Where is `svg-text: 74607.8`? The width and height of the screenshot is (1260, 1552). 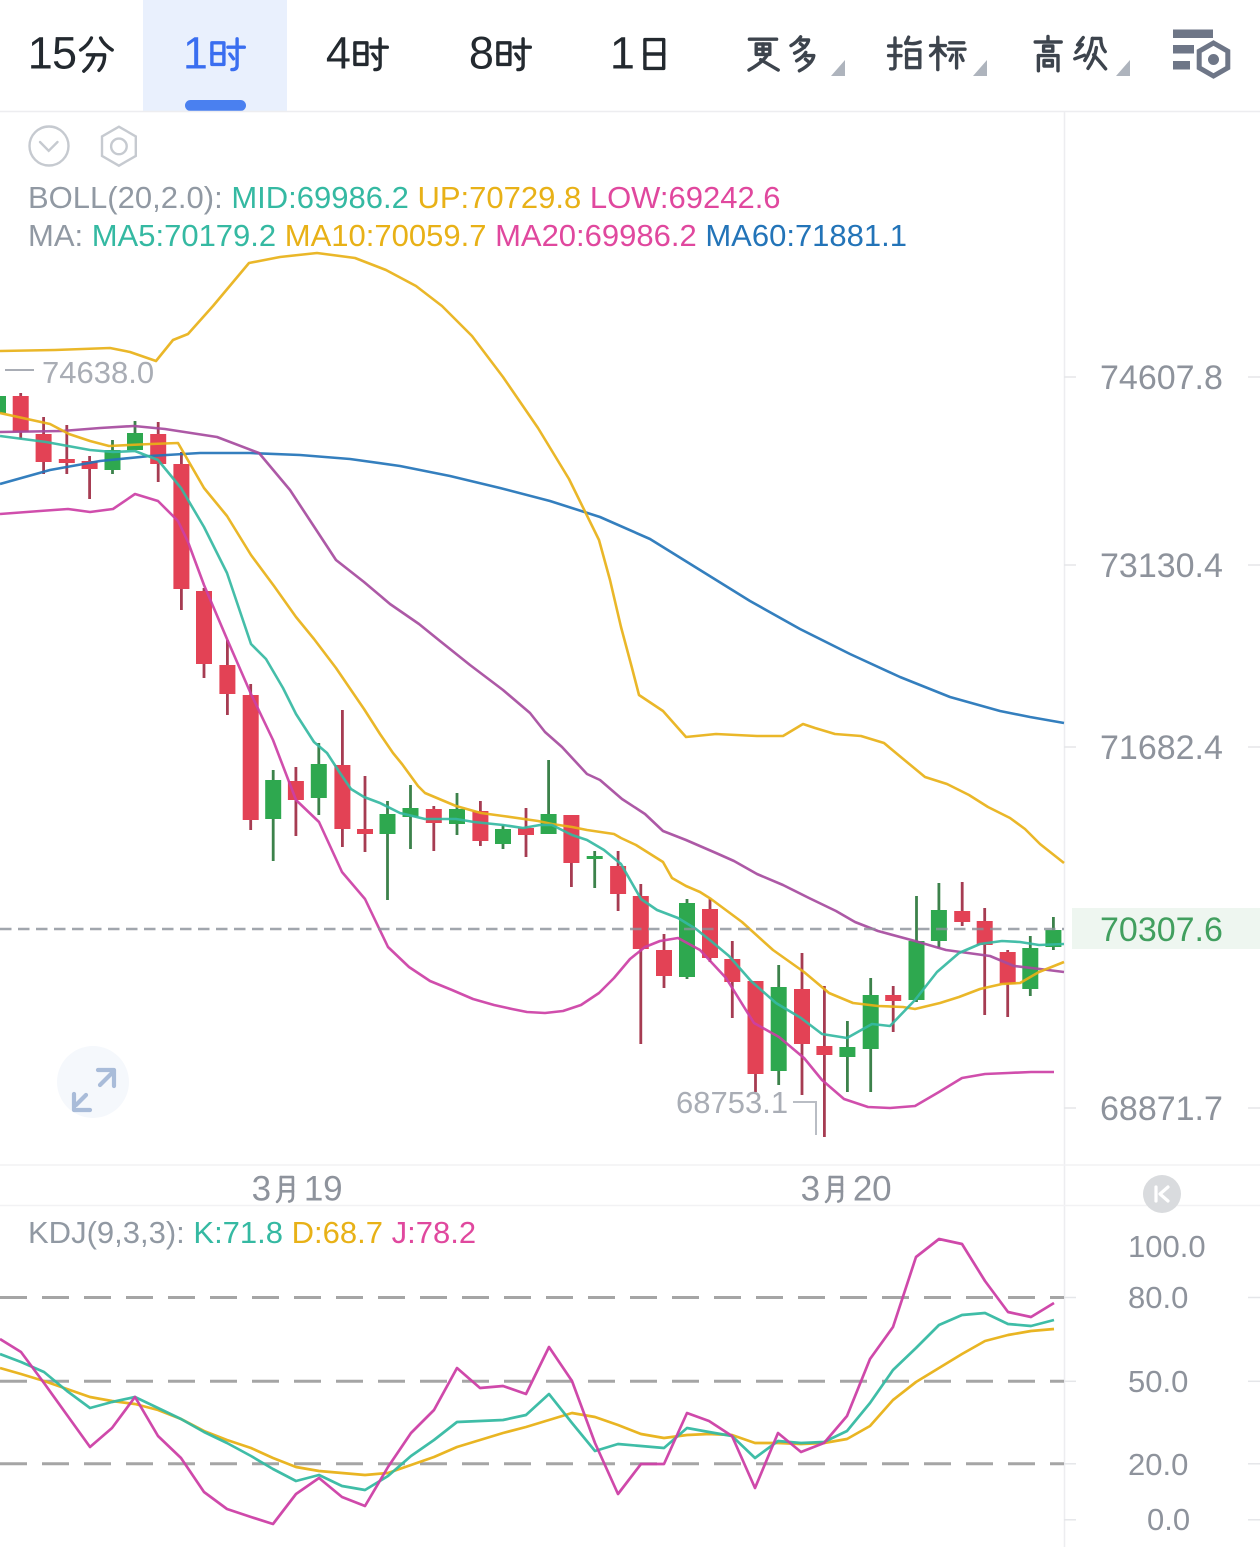 svg-text: 74607.8 is located at coordinates (1161, 378).